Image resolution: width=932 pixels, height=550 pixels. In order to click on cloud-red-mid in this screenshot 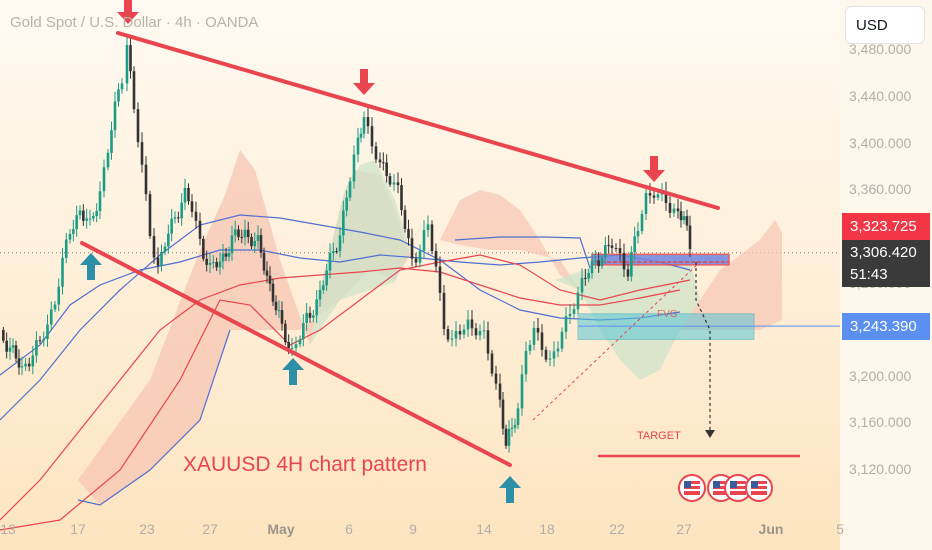, I will do `click(510, 240)`.